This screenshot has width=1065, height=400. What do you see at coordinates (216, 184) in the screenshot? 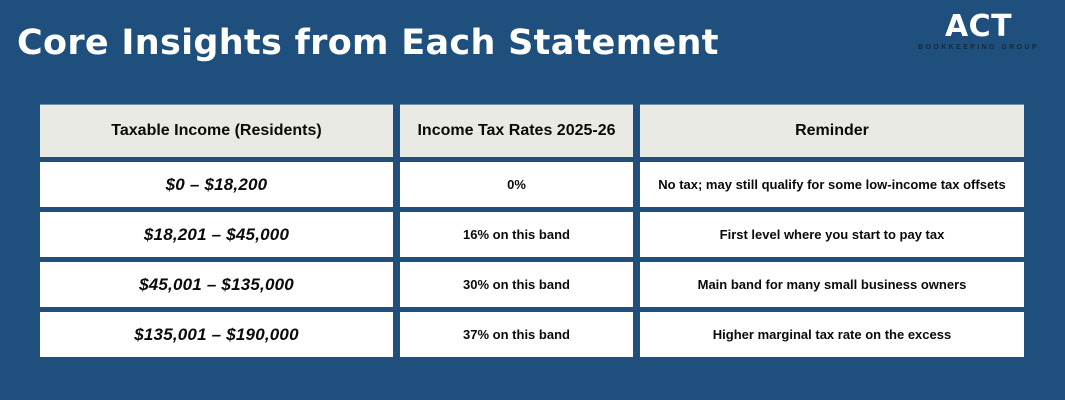
I see `table-cell-income-bracket: $0 – $18,200` at bounding box center [216, 184].